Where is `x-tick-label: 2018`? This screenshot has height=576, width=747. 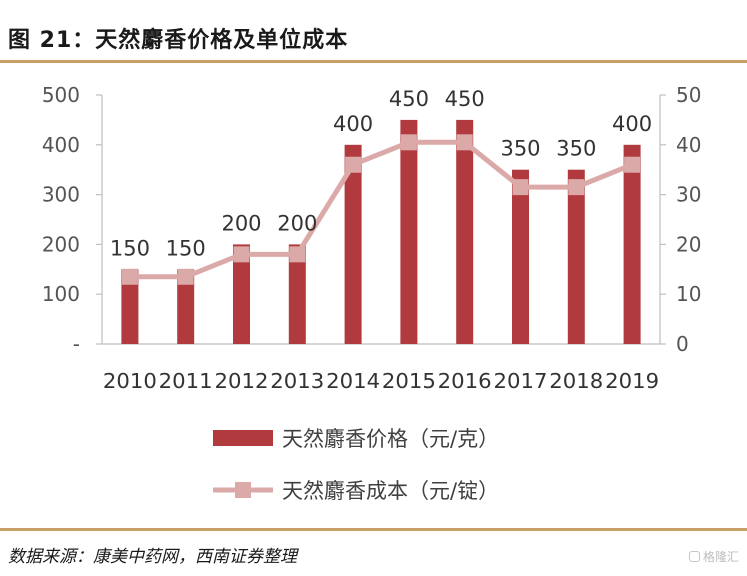
x-tick-label: 2018 is located at coordinates (576, 381).